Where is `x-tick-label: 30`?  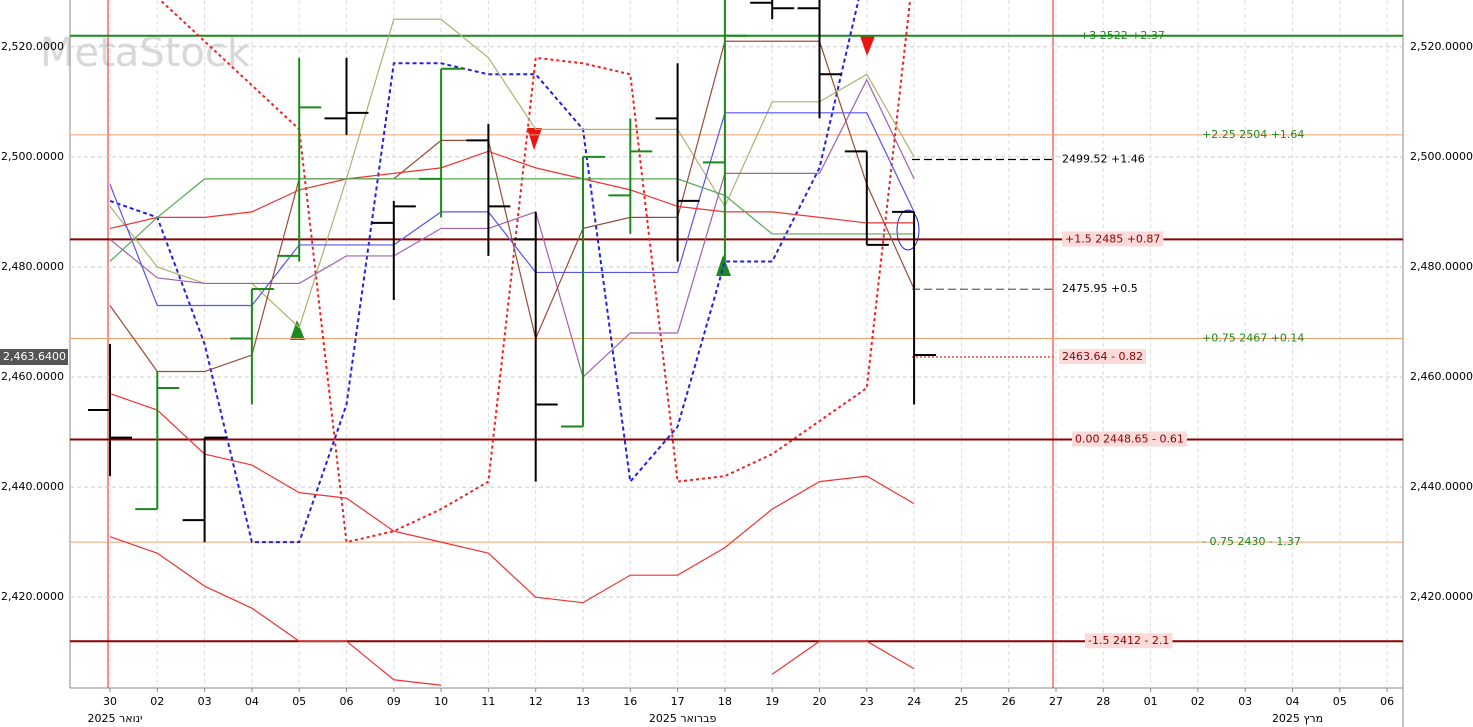
x-tick-label: 30 is located at coordinates (110, 701).